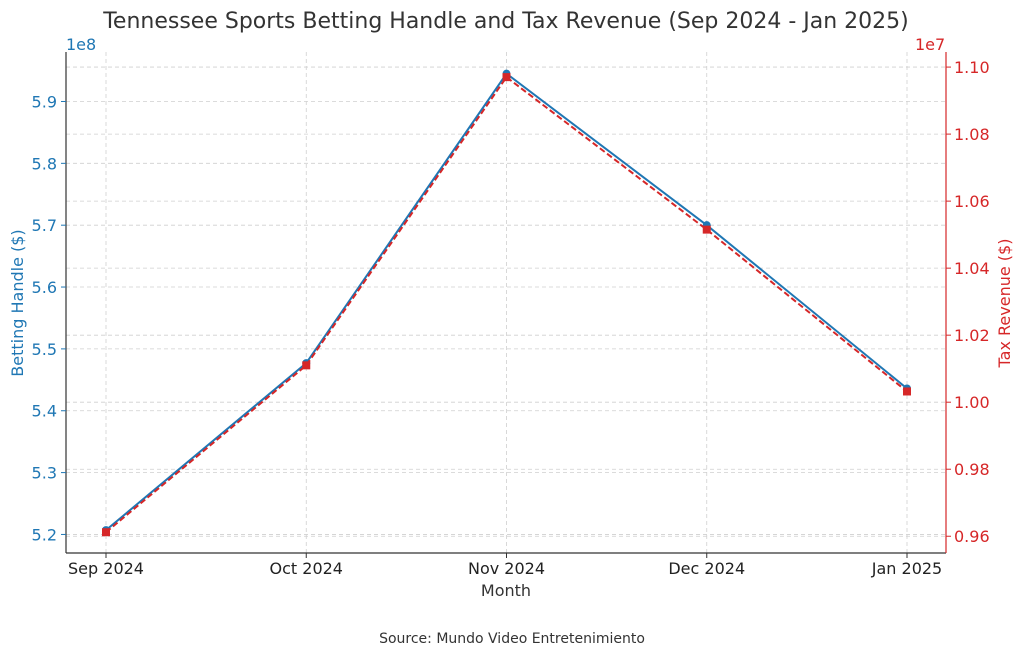 The height and width of the screenshot is (659, 1024). I want to click on y-left-tick-label: 5.8, so click(44, 163).